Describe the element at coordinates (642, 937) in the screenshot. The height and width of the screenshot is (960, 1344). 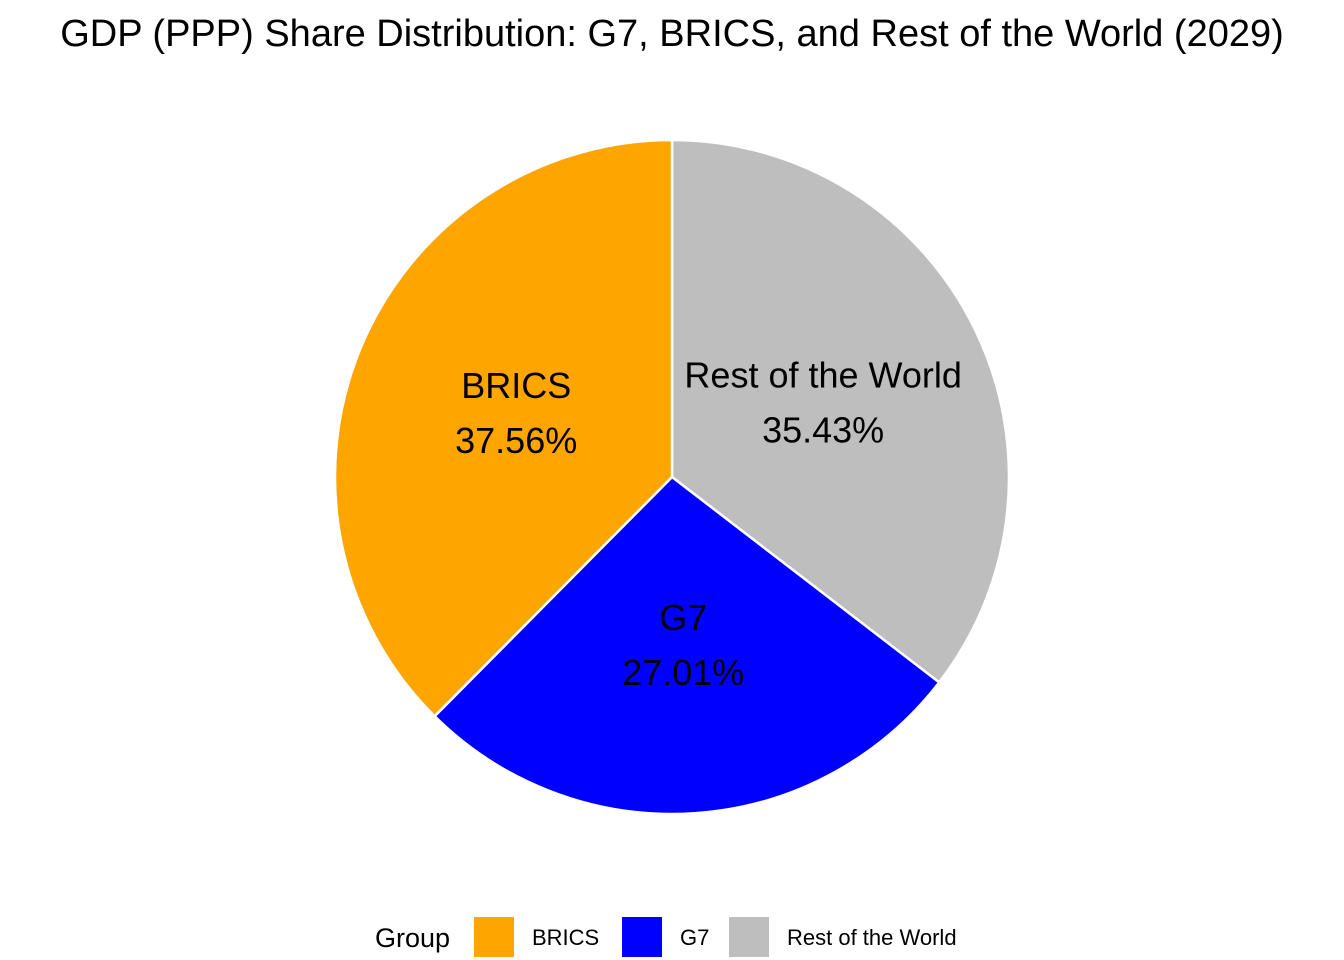
I see `legend-swatch-g7` at that location.